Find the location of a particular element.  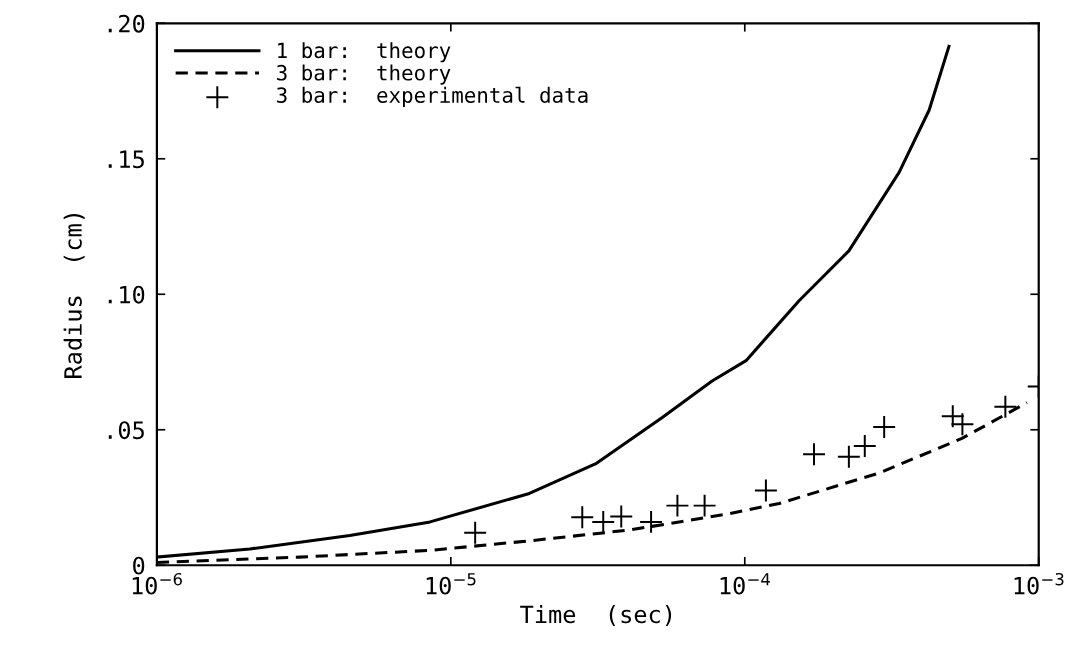

y-tick-label: .05 is located at coordinates (126, 430).